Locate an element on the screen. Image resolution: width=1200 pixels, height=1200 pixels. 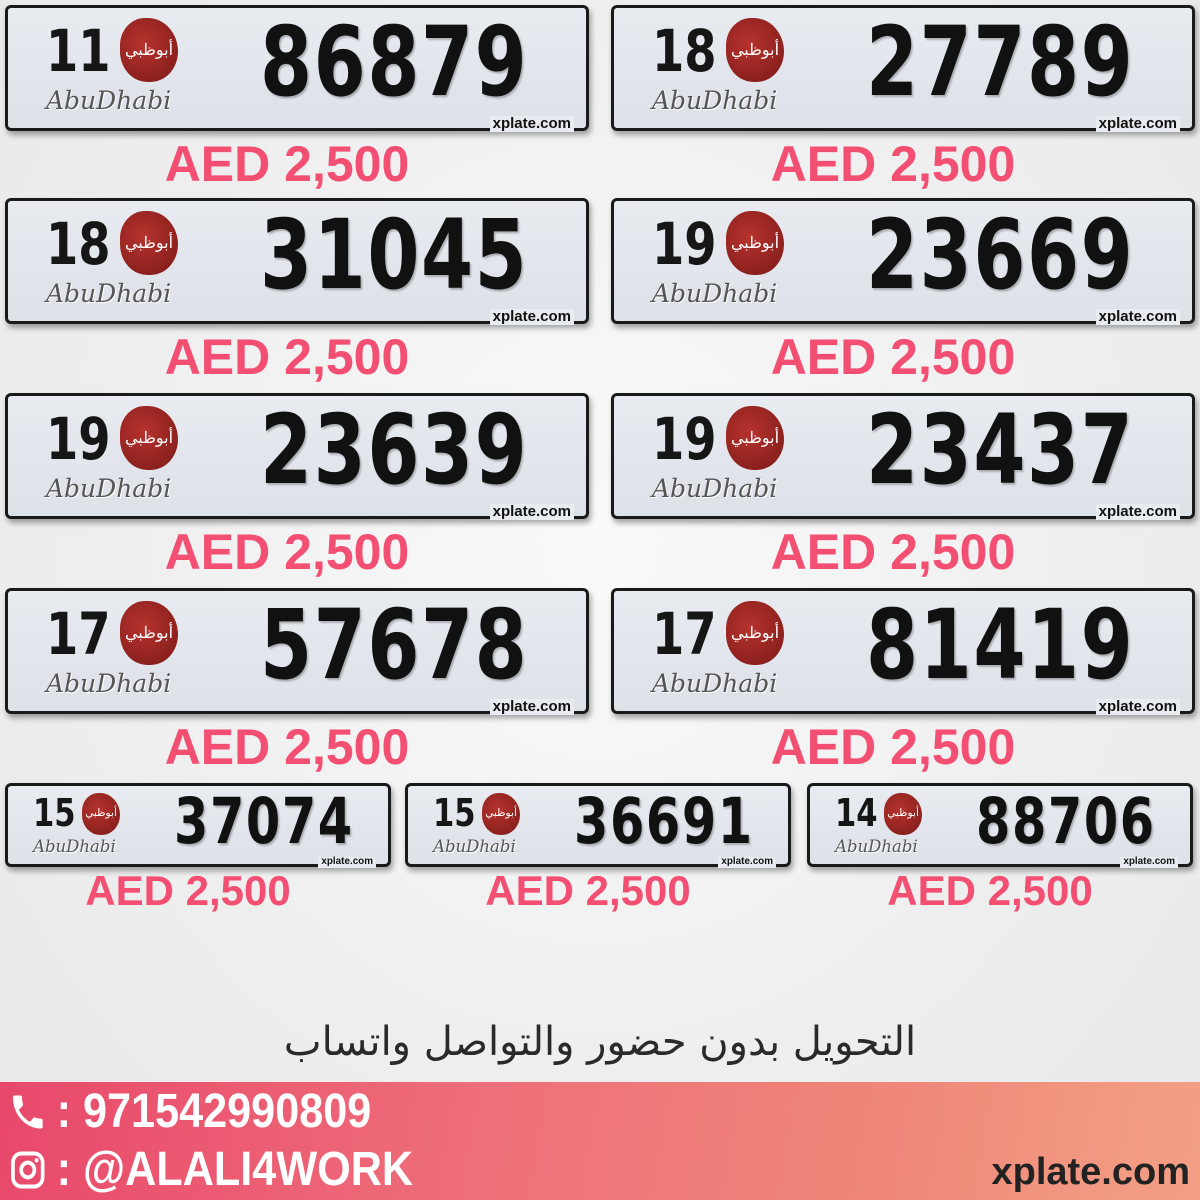
license-plate: 15 أبوظبي AbuDhabi 36691 xplate.com is located at coordinates (598, 825).